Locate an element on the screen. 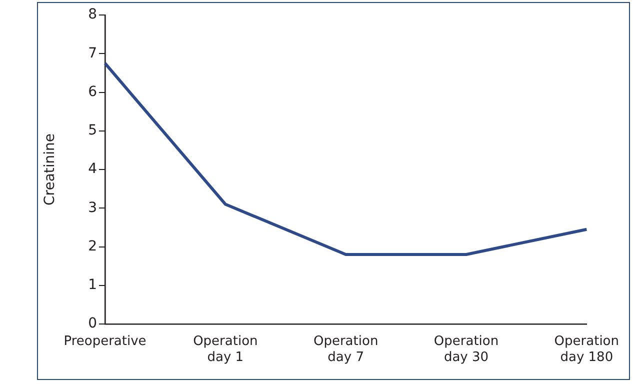 The image size is (633, 388). x-tick-label: Operation day 30 is located at coordinates (466, 349).